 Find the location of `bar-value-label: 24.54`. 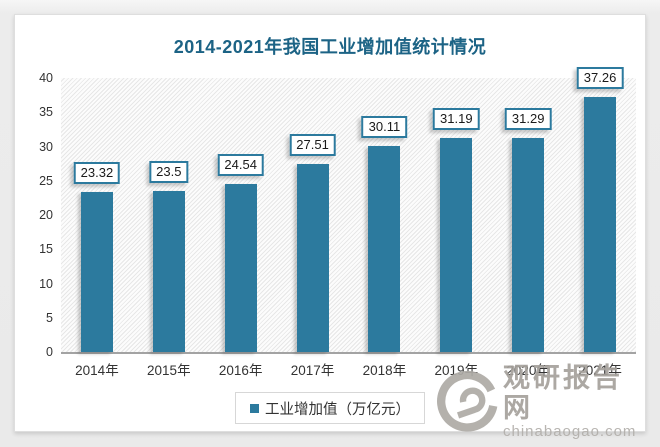

bar-value-label: 24.54 is located at coordinates (240, 164).